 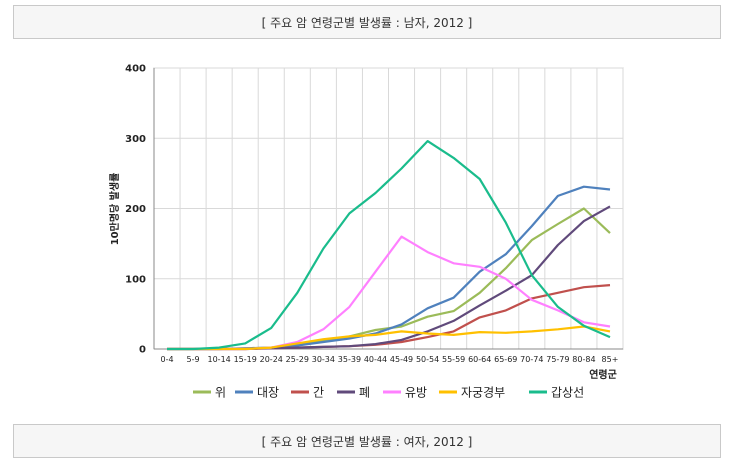 What do you see at coordinates (531, 359) in the screenshot?
I see `x-tick-label: 70-74` at bounding box center [531, 359].